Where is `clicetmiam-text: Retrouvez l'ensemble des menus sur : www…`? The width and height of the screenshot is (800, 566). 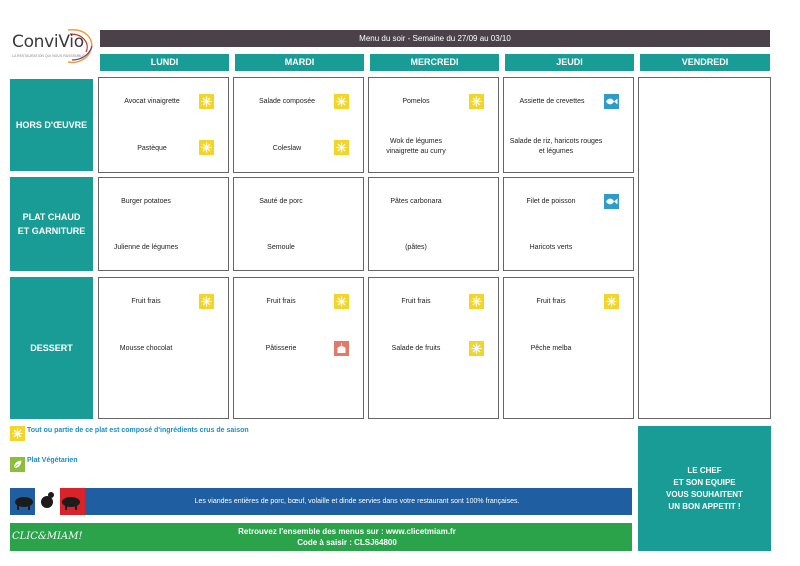
clicetmiam-text: Retrouvez l'ensemble des menus sur : www… is located at coordinates (347, 537).